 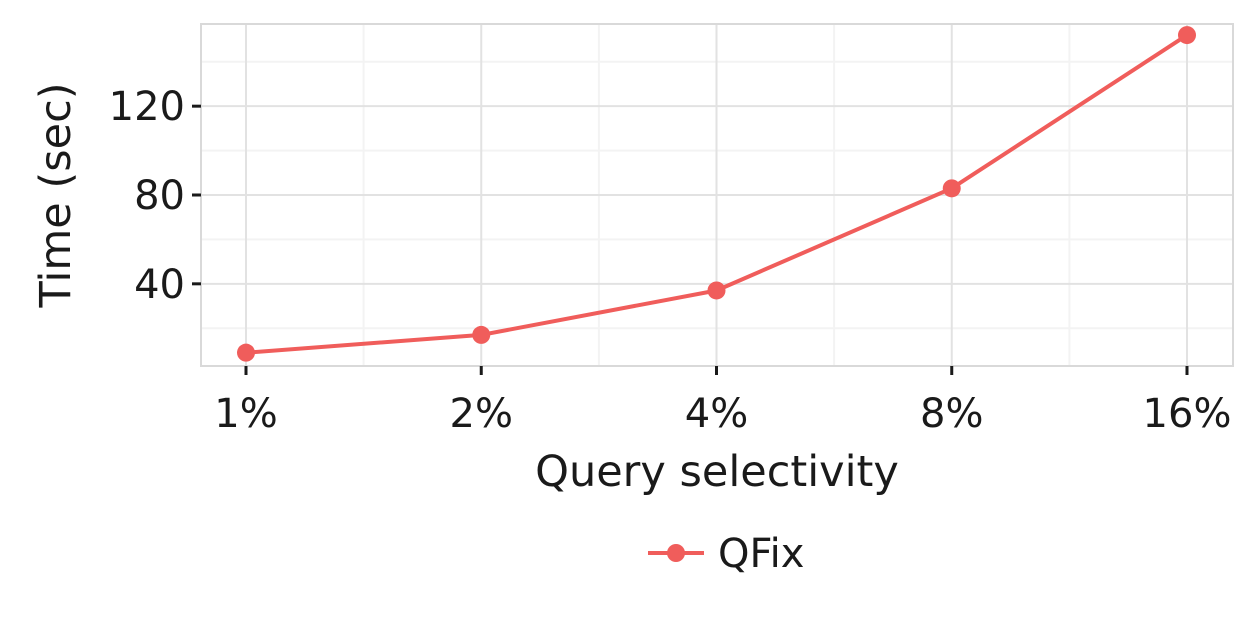 What do you see at coordinates (761, 554) in the screenshot?
I see `legend-label: QFix` at bounding box center [761, 554].